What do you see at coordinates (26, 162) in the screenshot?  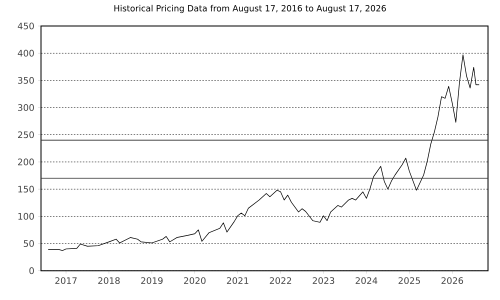 I see `y-tick-label: 200` at bounding box center [26, 162].